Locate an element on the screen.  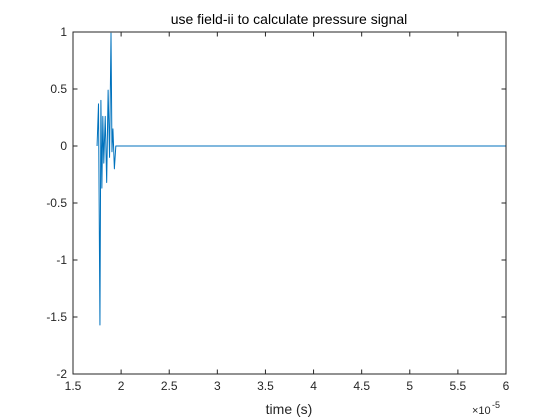
y-tick-label: -0.5 is located at coordinates (56, 203).